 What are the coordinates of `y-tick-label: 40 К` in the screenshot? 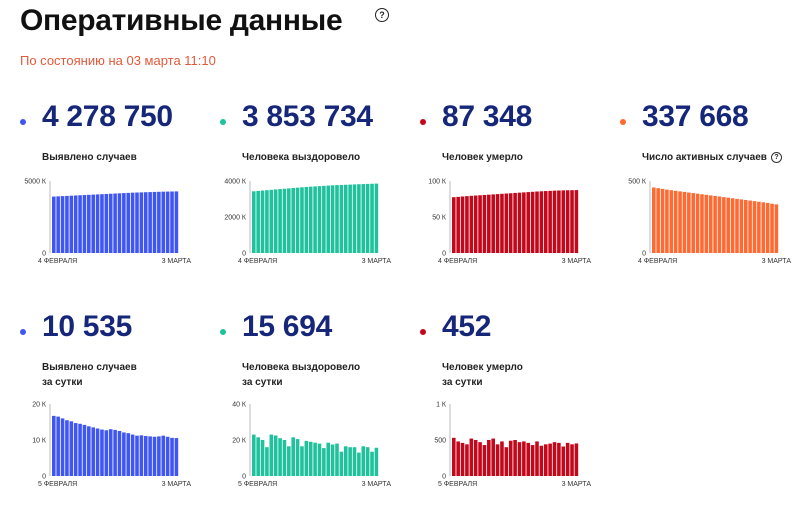 It's located at (239, 405).